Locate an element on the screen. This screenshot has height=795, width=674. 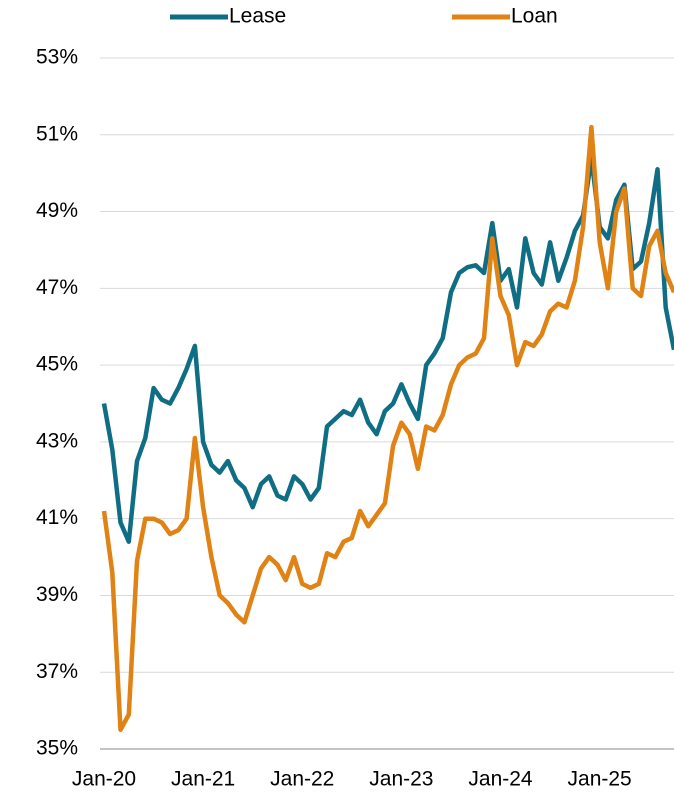
y-tick-label: 37% is located at coordinates (57, 671).